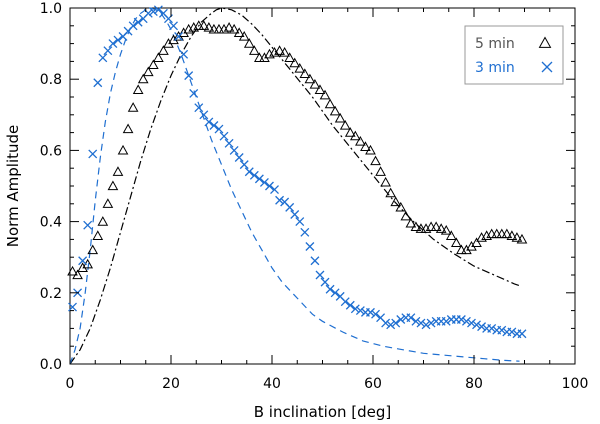  I want to click on x-tick-label: 60, so click(373, 384).